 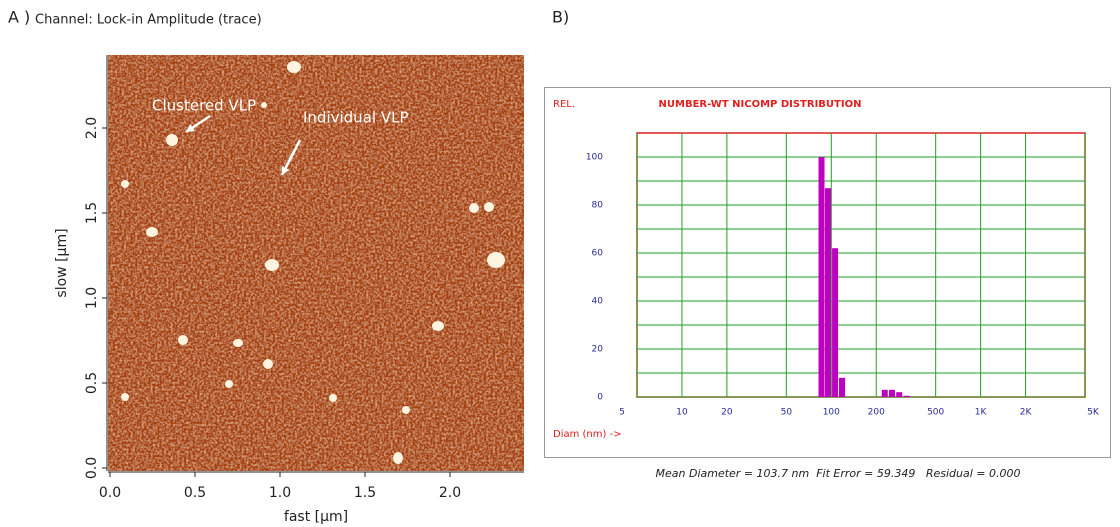 I want to click on x-tick-label: 200, so click(x=876, y=413).